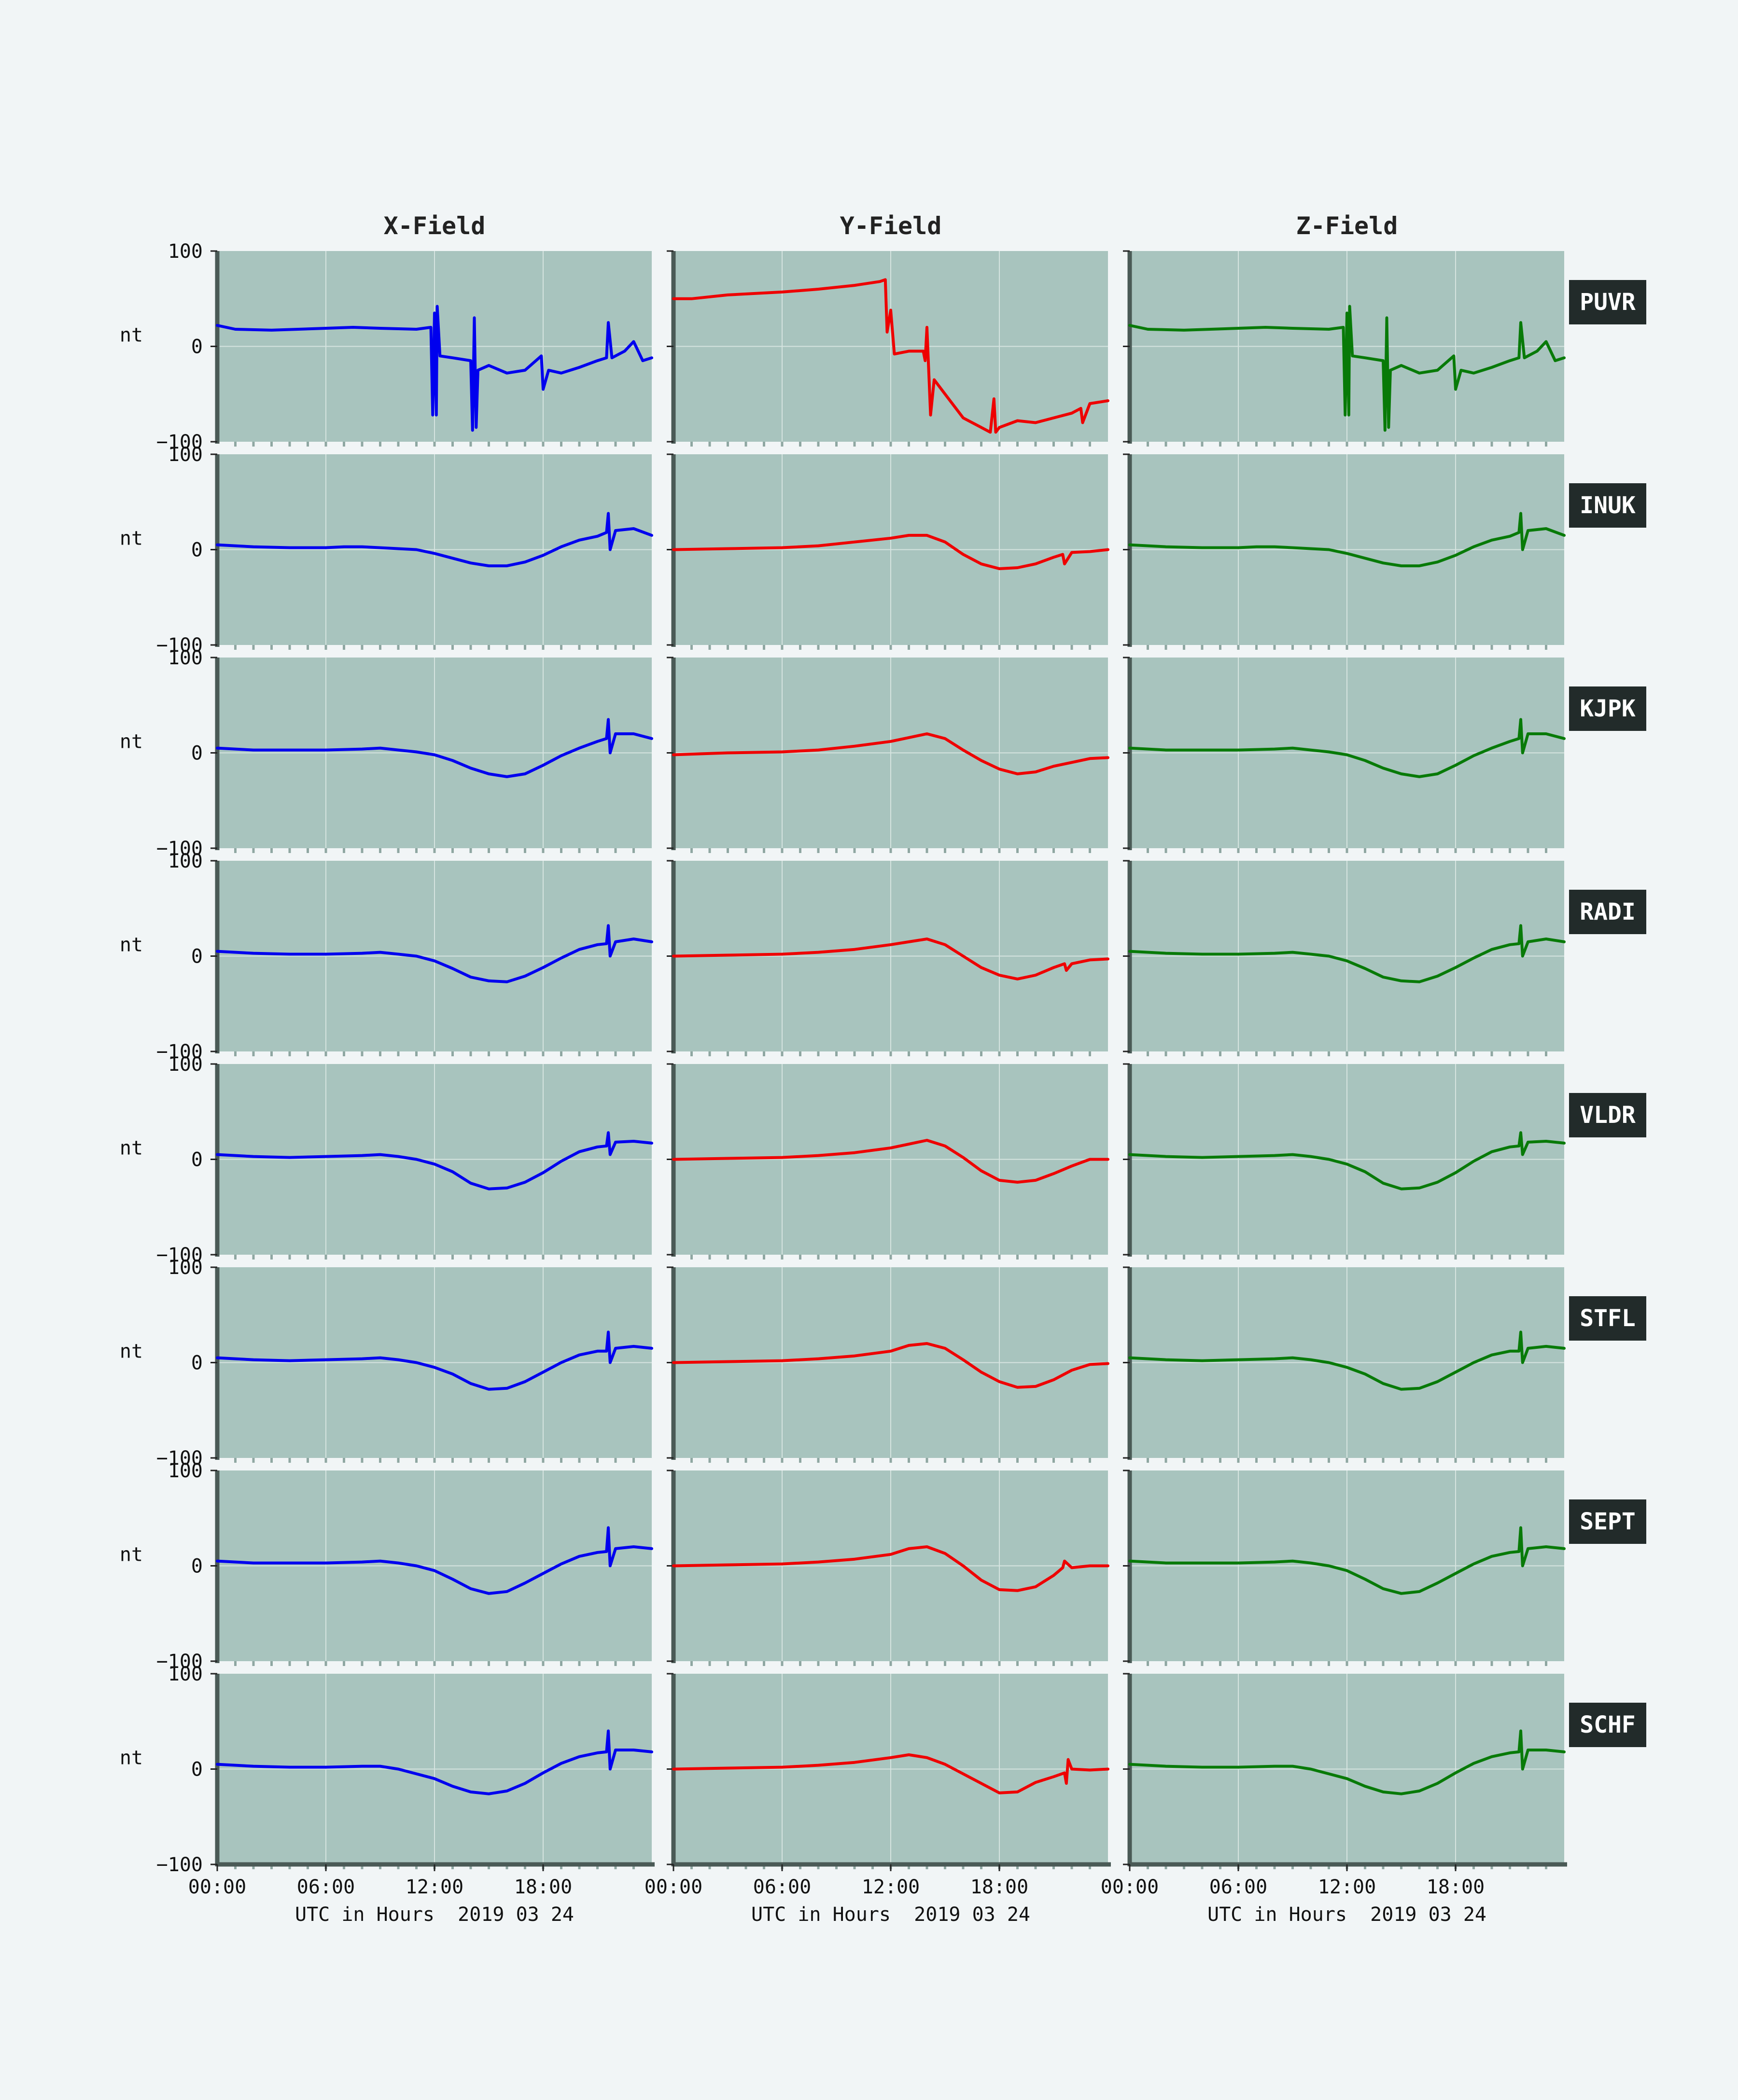 The image size is (1738, 2100). I want to click on panel-sept-z, so click(1344, 1568).